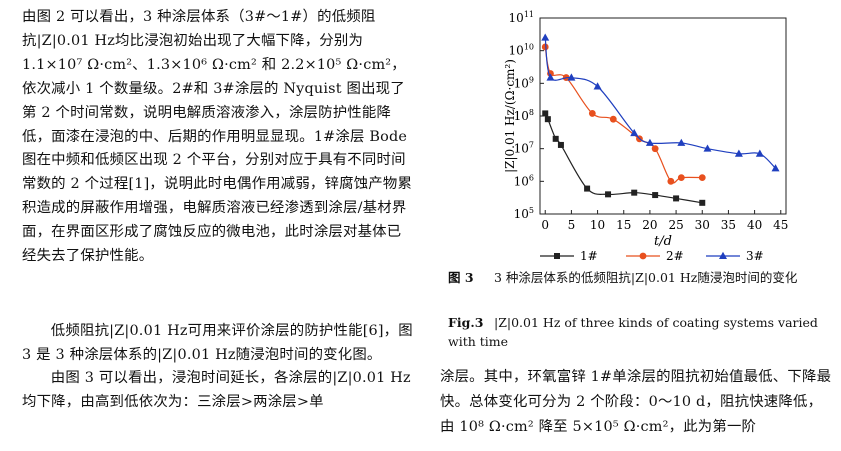  Describe the element at coordinates (524, 213) in the screenshot. I see `y-tick-label: 10⁵` at that location.